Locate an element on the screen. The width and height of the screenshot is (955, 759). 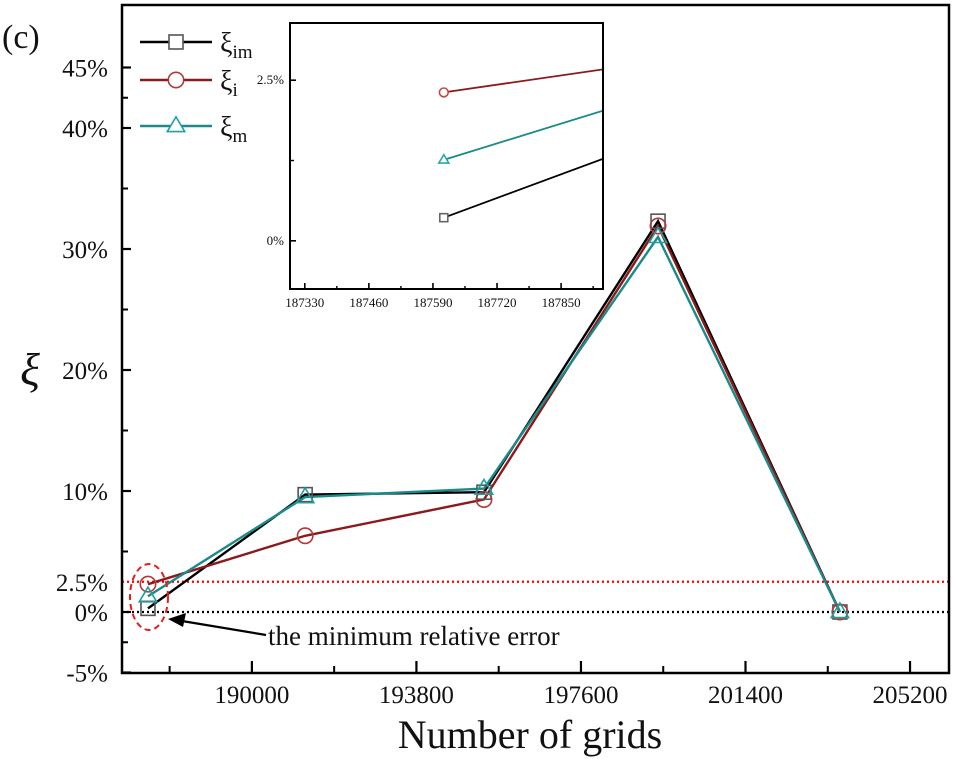
annotation-arrow is located at coordinates (217, 625).